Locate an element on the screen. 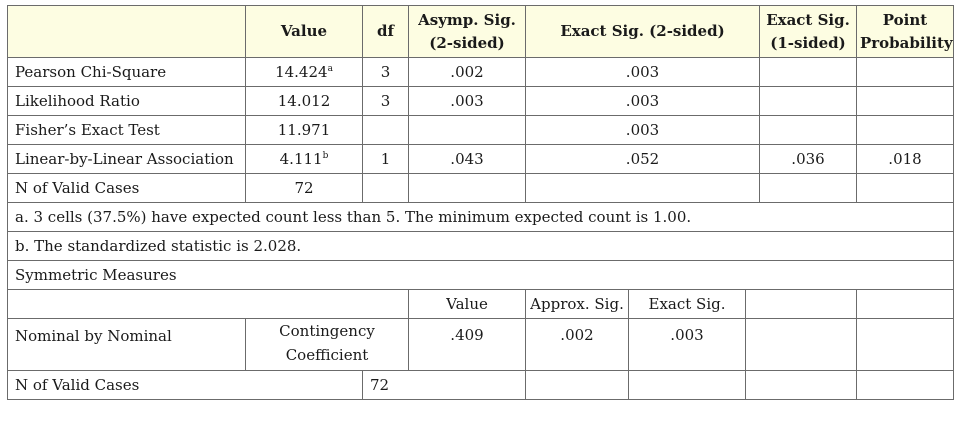 This screenshot has height=423, width=961. table-row: Likelihood Ratio 14.012 3 .003 .003 is located at coordinates (480, 101).